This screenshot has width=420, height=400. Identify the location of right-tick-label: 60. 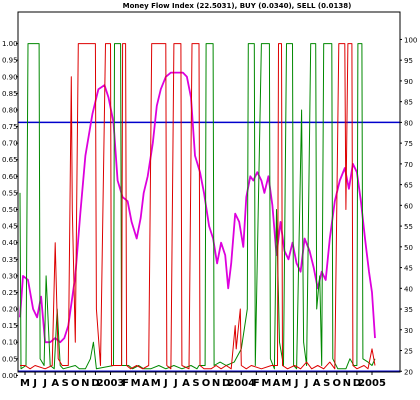
(408, 206).